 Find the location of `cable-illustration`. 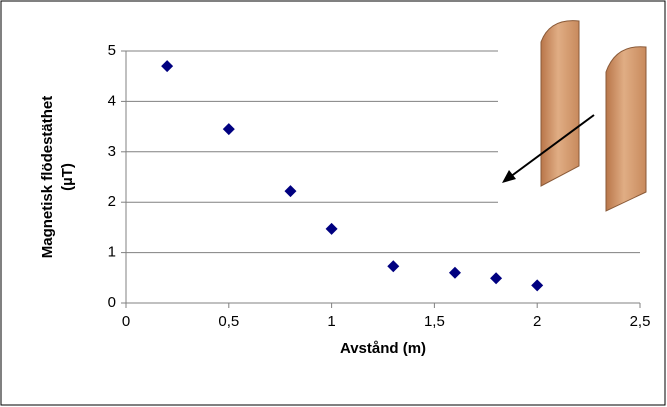

cable-illustration is located at coordinates (578, 113).